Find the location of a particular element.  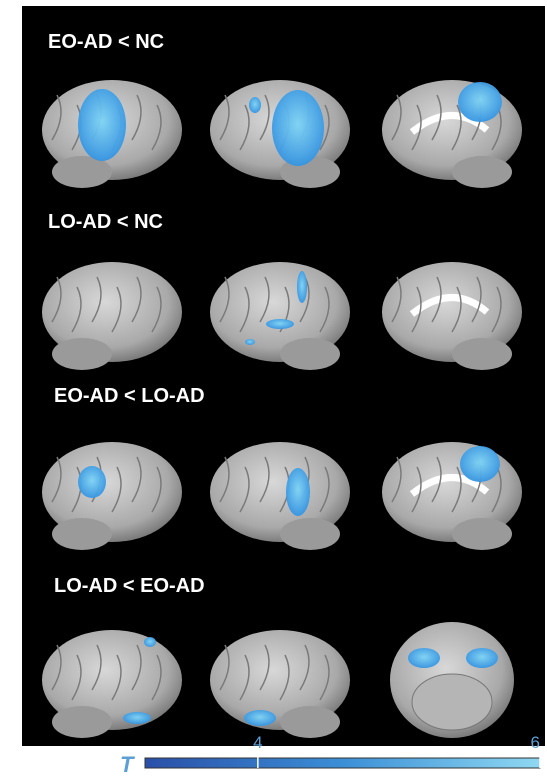

colorbar: T 4 6 is located at coordinates (330, 755).